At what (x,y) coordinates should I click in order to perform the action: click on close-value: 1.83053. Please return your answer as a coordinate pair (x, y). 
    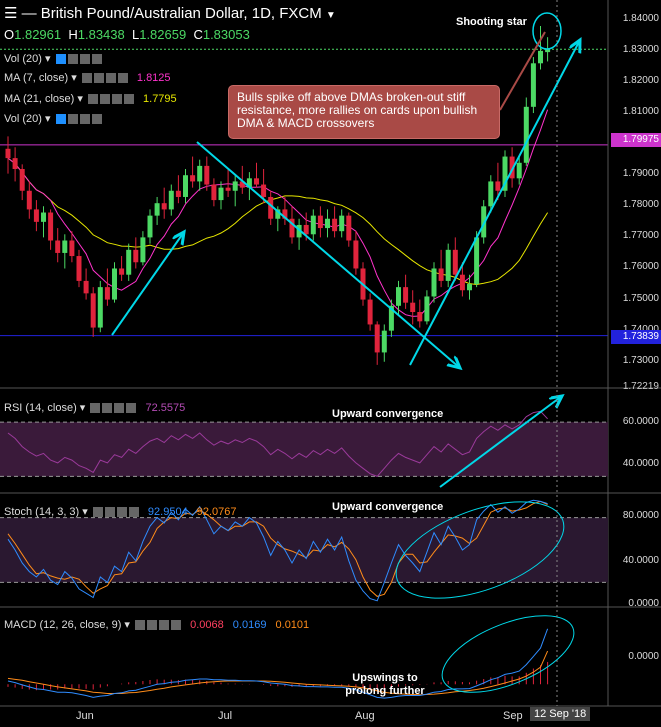
    Looking at the image, I should click on (226, 34).